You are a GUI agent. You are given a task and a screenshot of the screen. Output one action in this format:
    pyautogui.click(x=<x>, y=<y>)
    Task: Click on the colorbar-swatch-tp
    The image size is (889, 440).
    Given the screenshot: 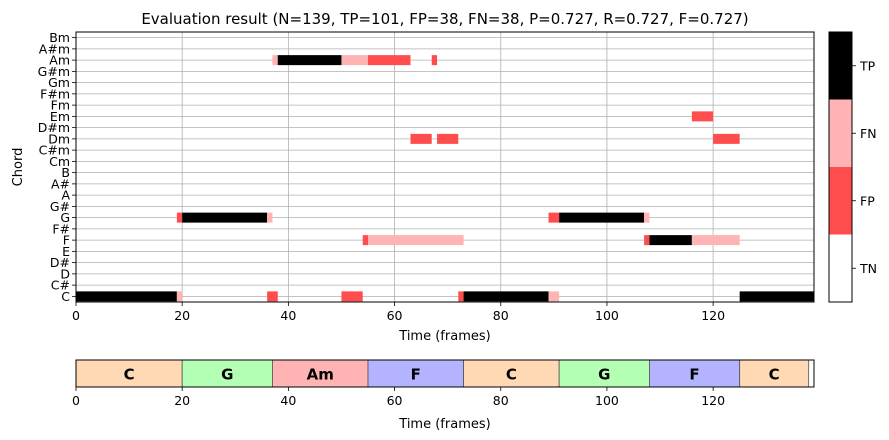 What is the action you would take?
    pyautogui.click(x=840, y=66)
    